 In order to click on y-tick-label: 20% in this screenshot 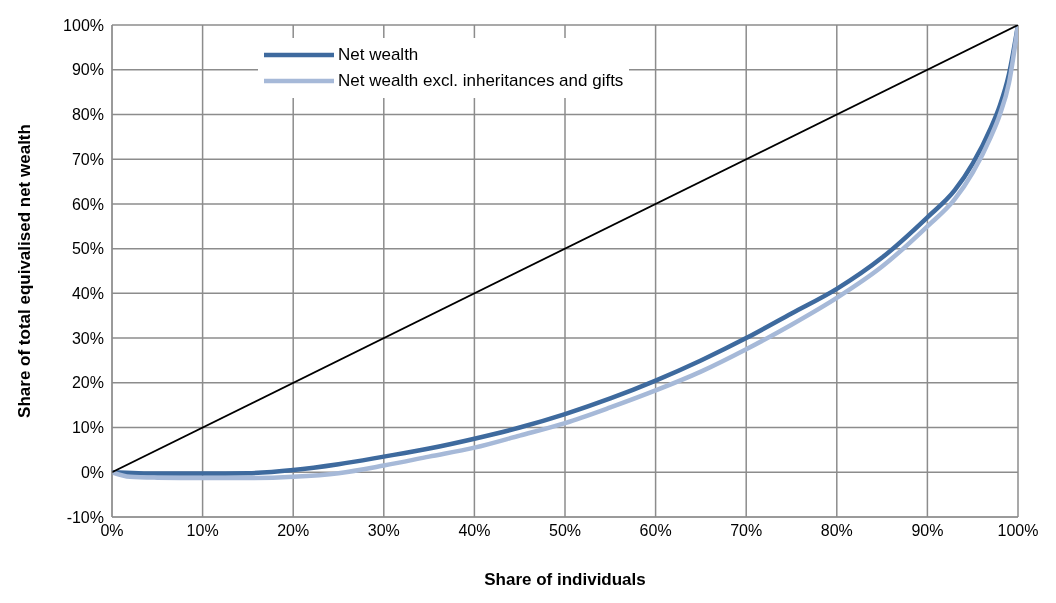, I will do `click(87, 383)`.